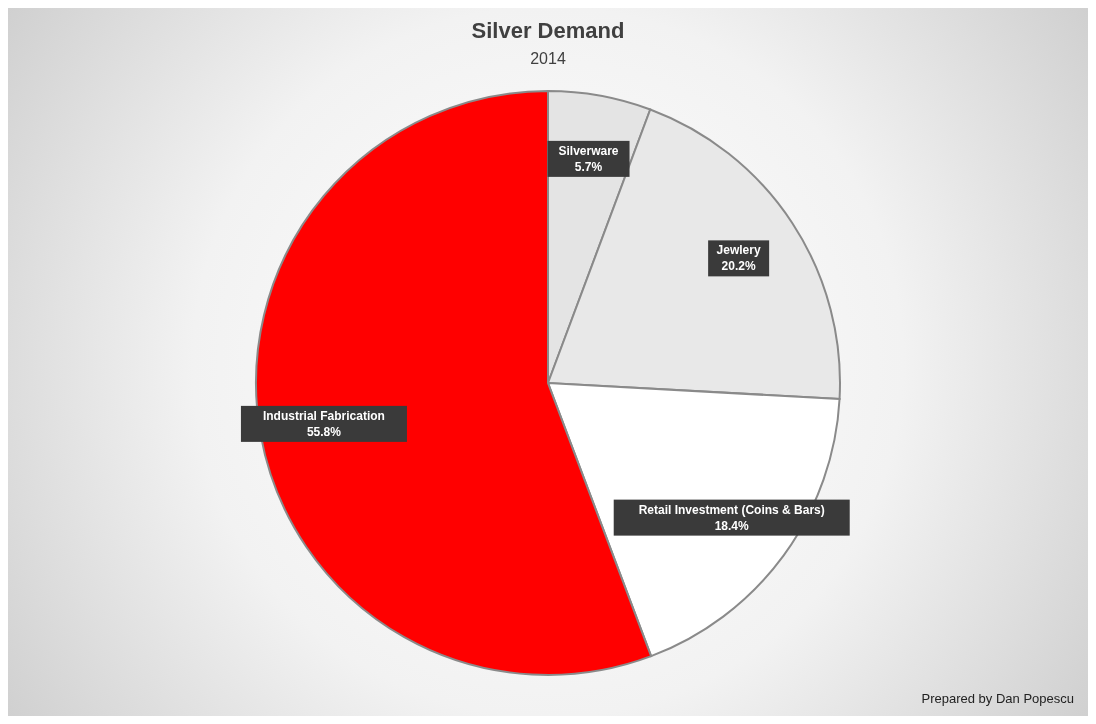 The height and width of the screenshot is (724, 1096). Describe the element at coordinates (548, 31) in the screenshot. I see `chart-title: Silver Demand` at that location.